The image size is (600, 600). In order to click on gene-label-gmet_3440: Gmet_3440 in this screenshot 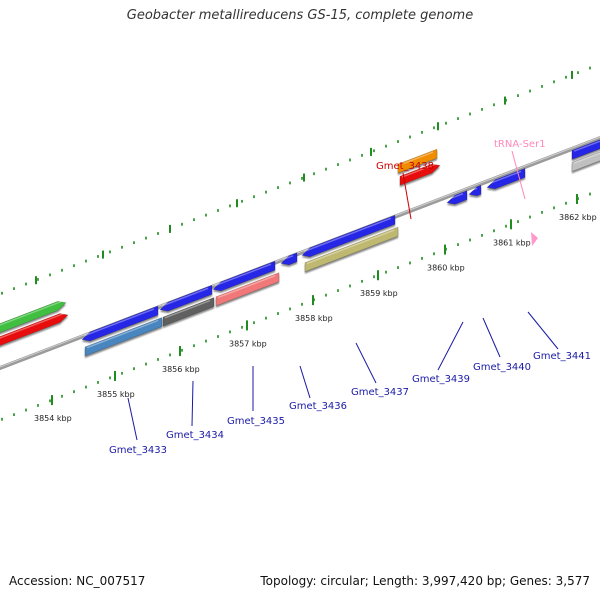, I will do `click(502, 367)`.